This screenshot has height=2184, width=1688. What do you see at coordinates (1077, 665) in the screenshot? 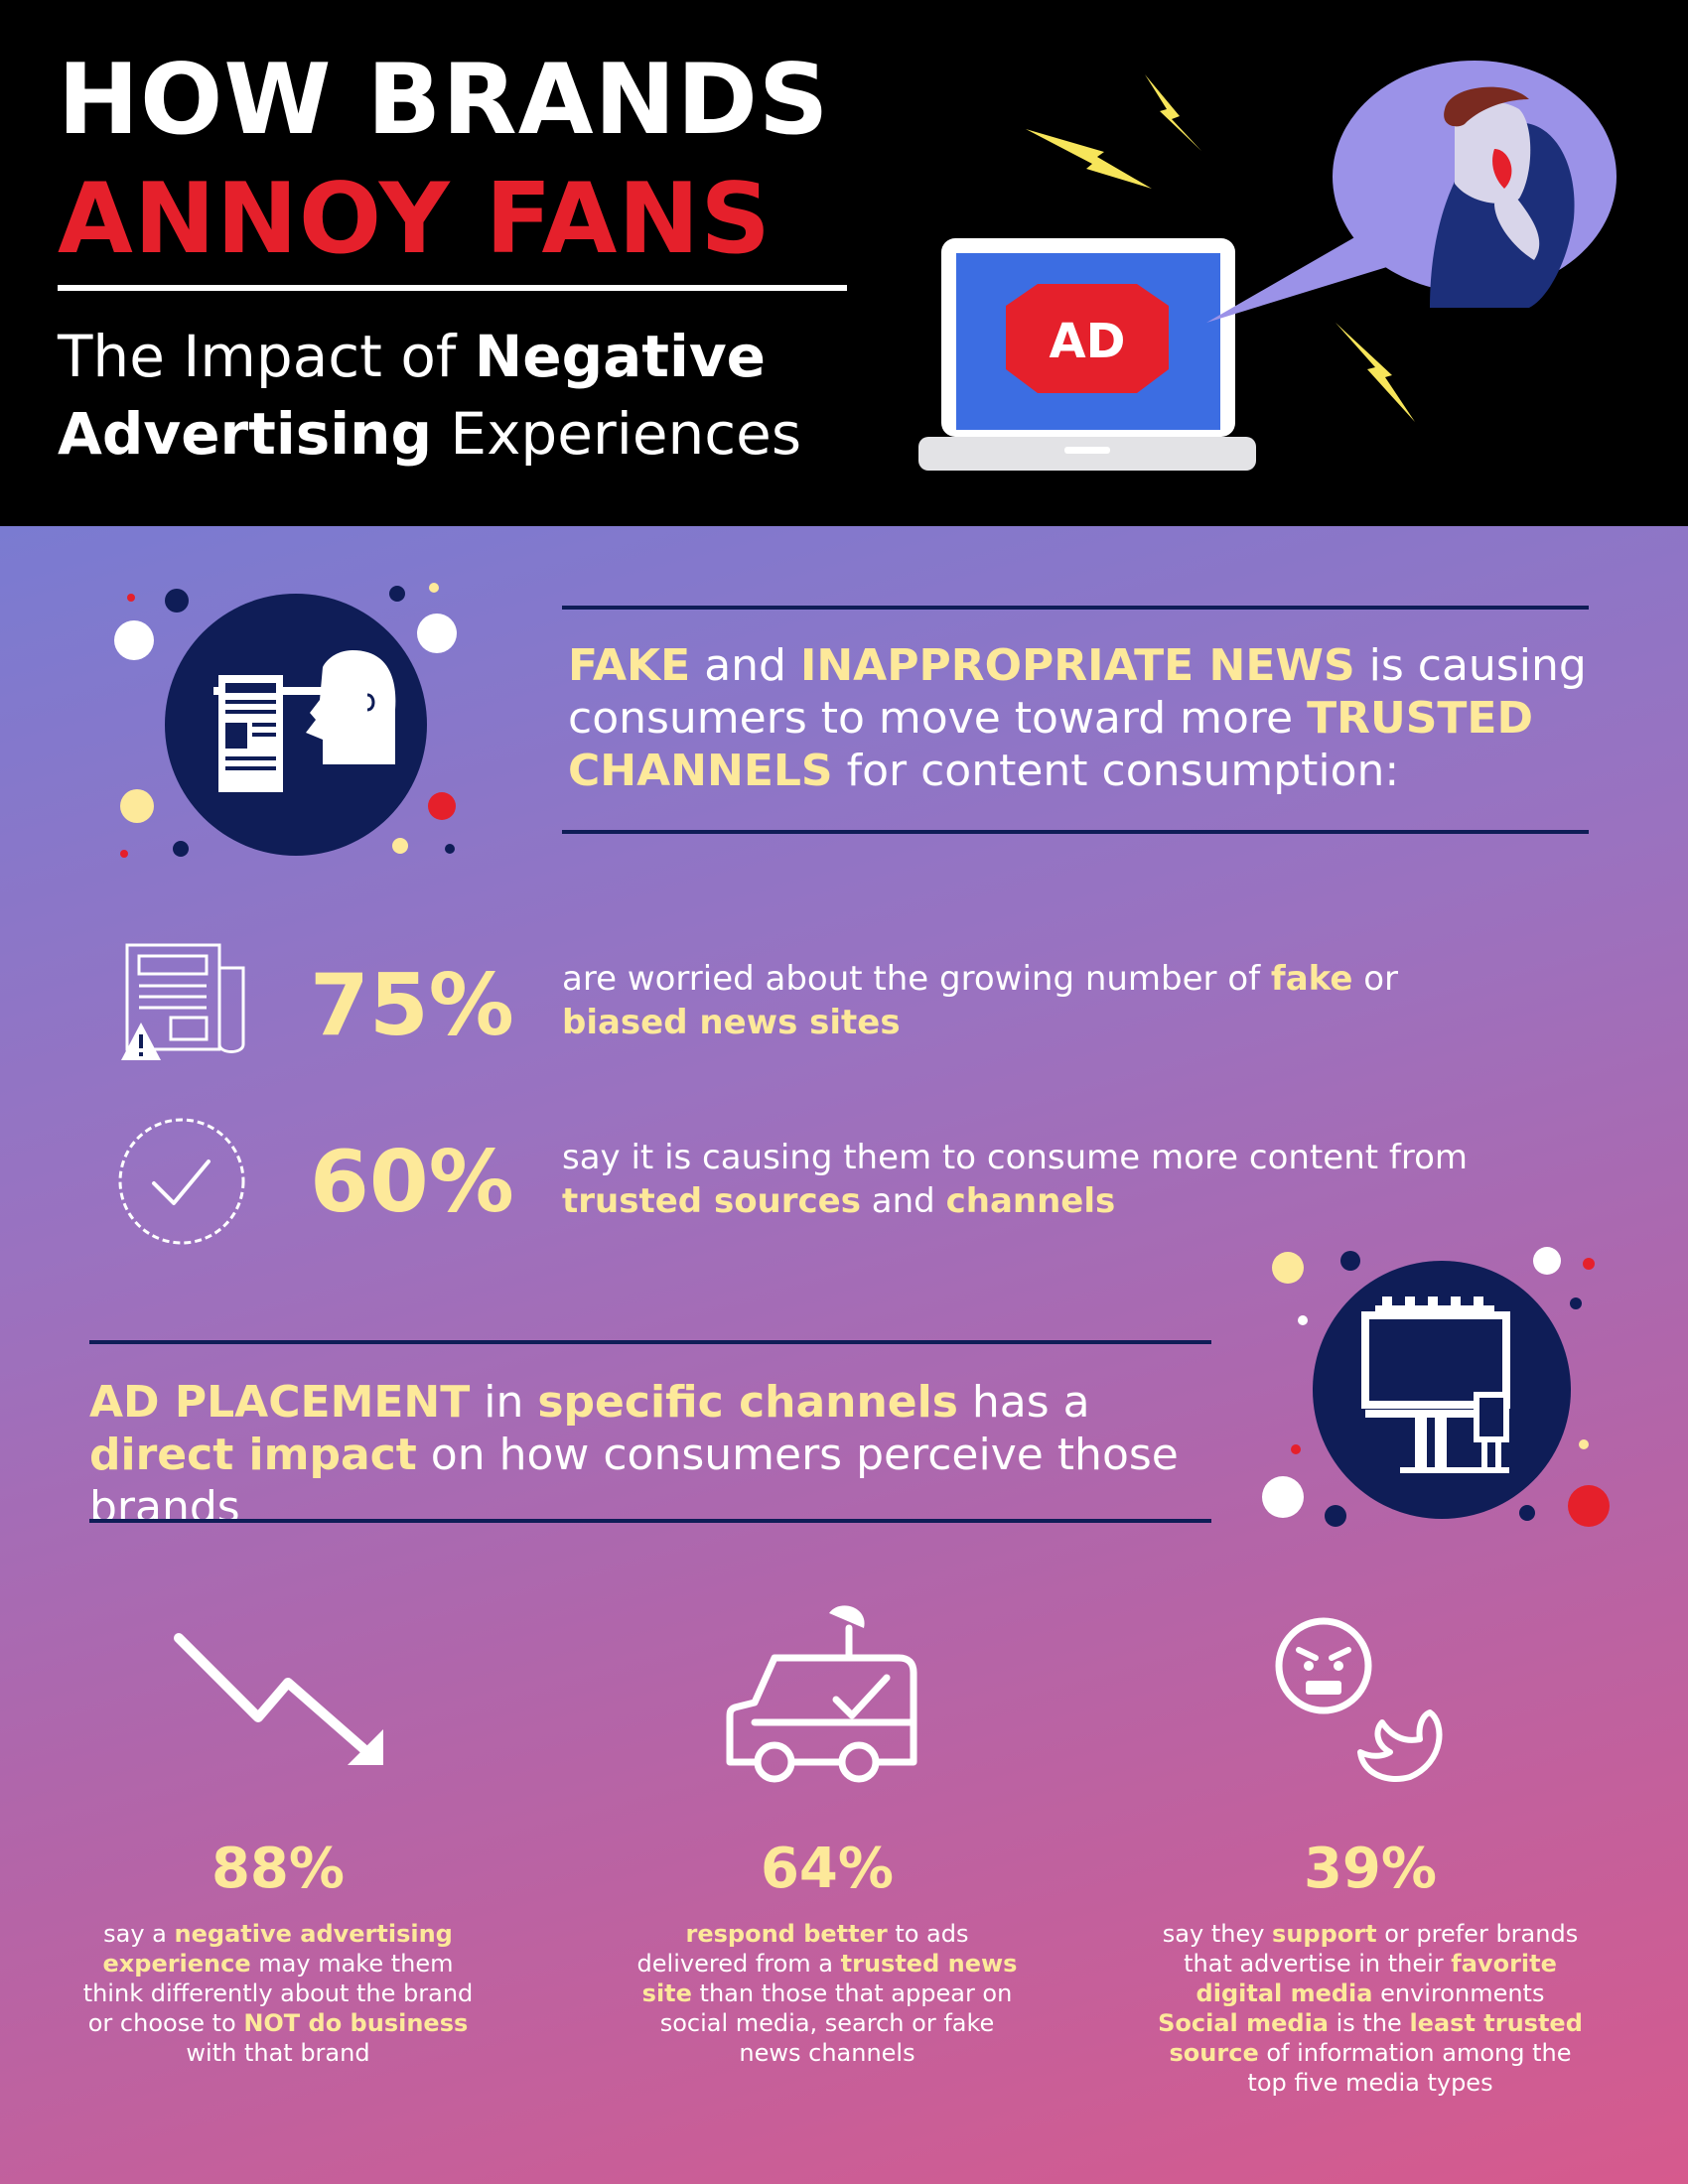
I see `lead1-bold-2: INAPPROPRIATE NEWS` at bounding box center [1077, 665].